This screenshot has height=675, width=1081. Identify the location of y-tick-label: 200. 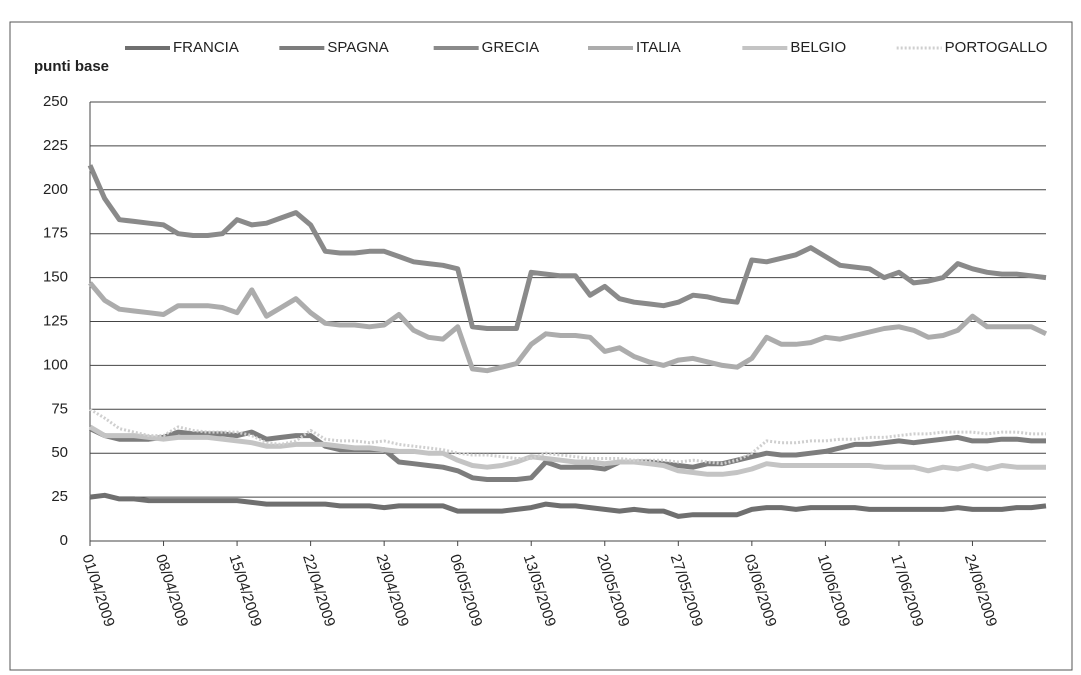
(55, 189).